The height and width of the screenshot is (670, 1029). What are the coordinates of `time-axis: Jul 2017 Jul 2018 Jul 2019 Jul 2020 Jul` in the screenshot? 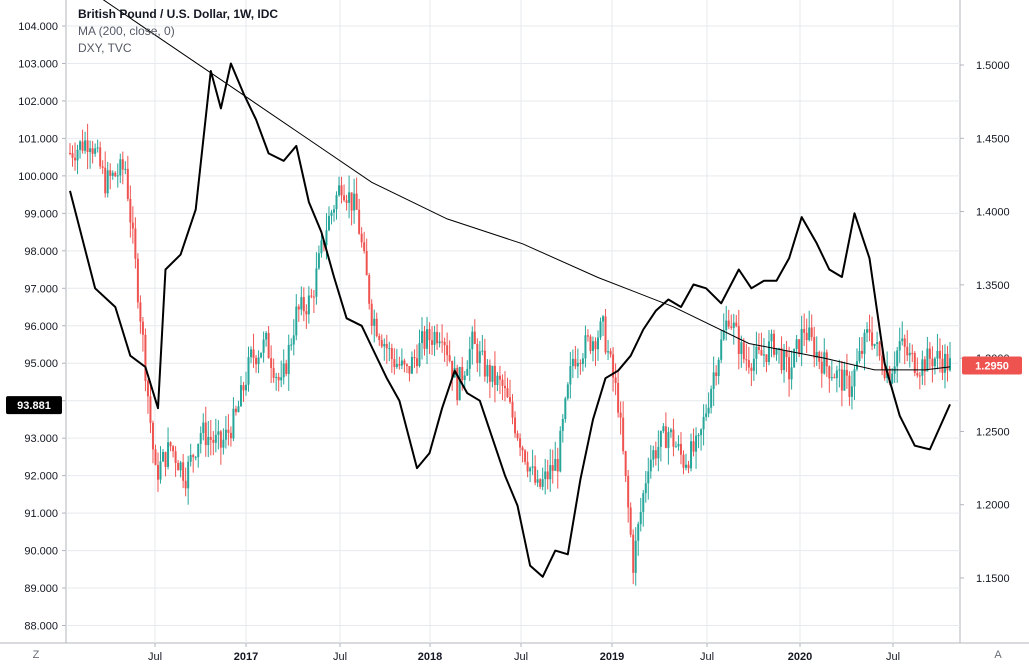 It's located at (524, 653).